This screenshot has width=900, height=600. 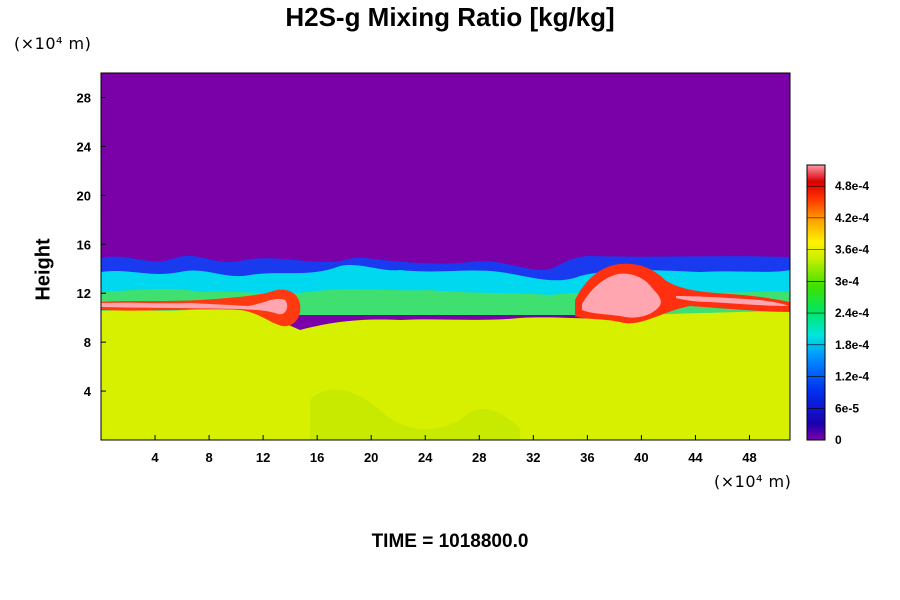 What do you see at coordinates (84, 244) in the screenshot?
I see `y-tick-label: 16` at bounding box center [84, 244].